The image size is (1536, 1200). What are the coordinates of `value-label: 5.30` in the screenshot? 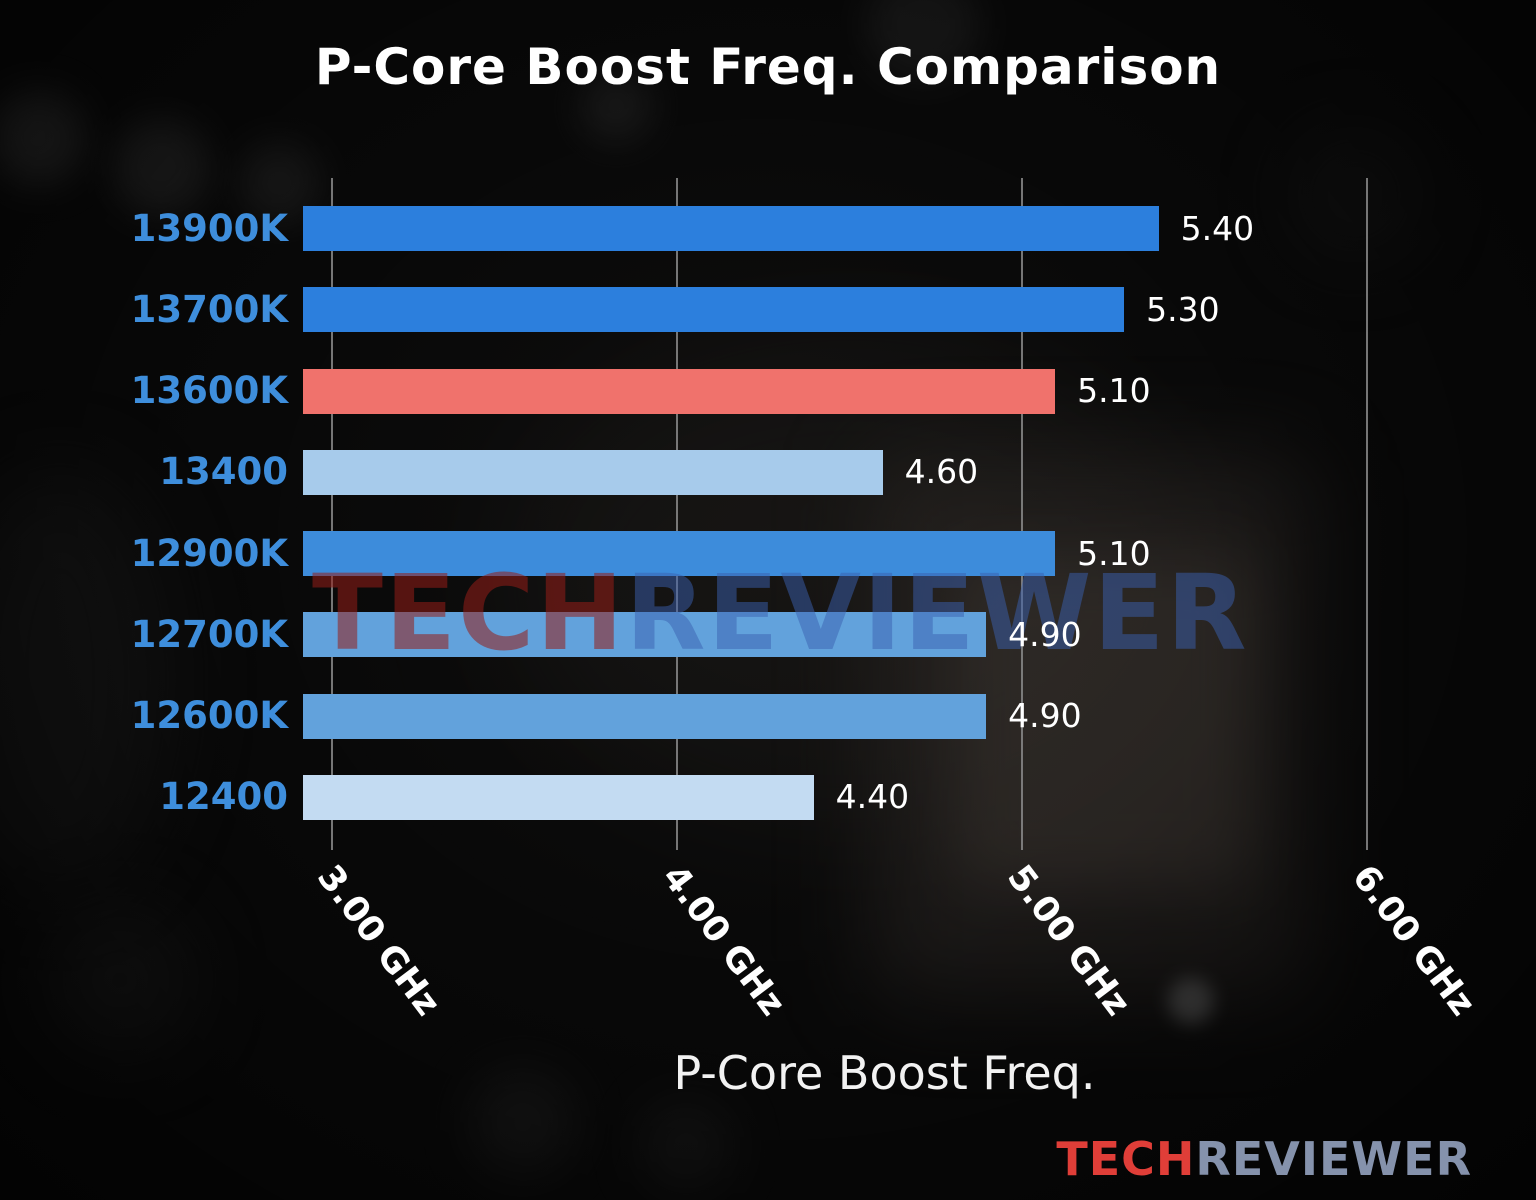 It's located at (1183, 309).